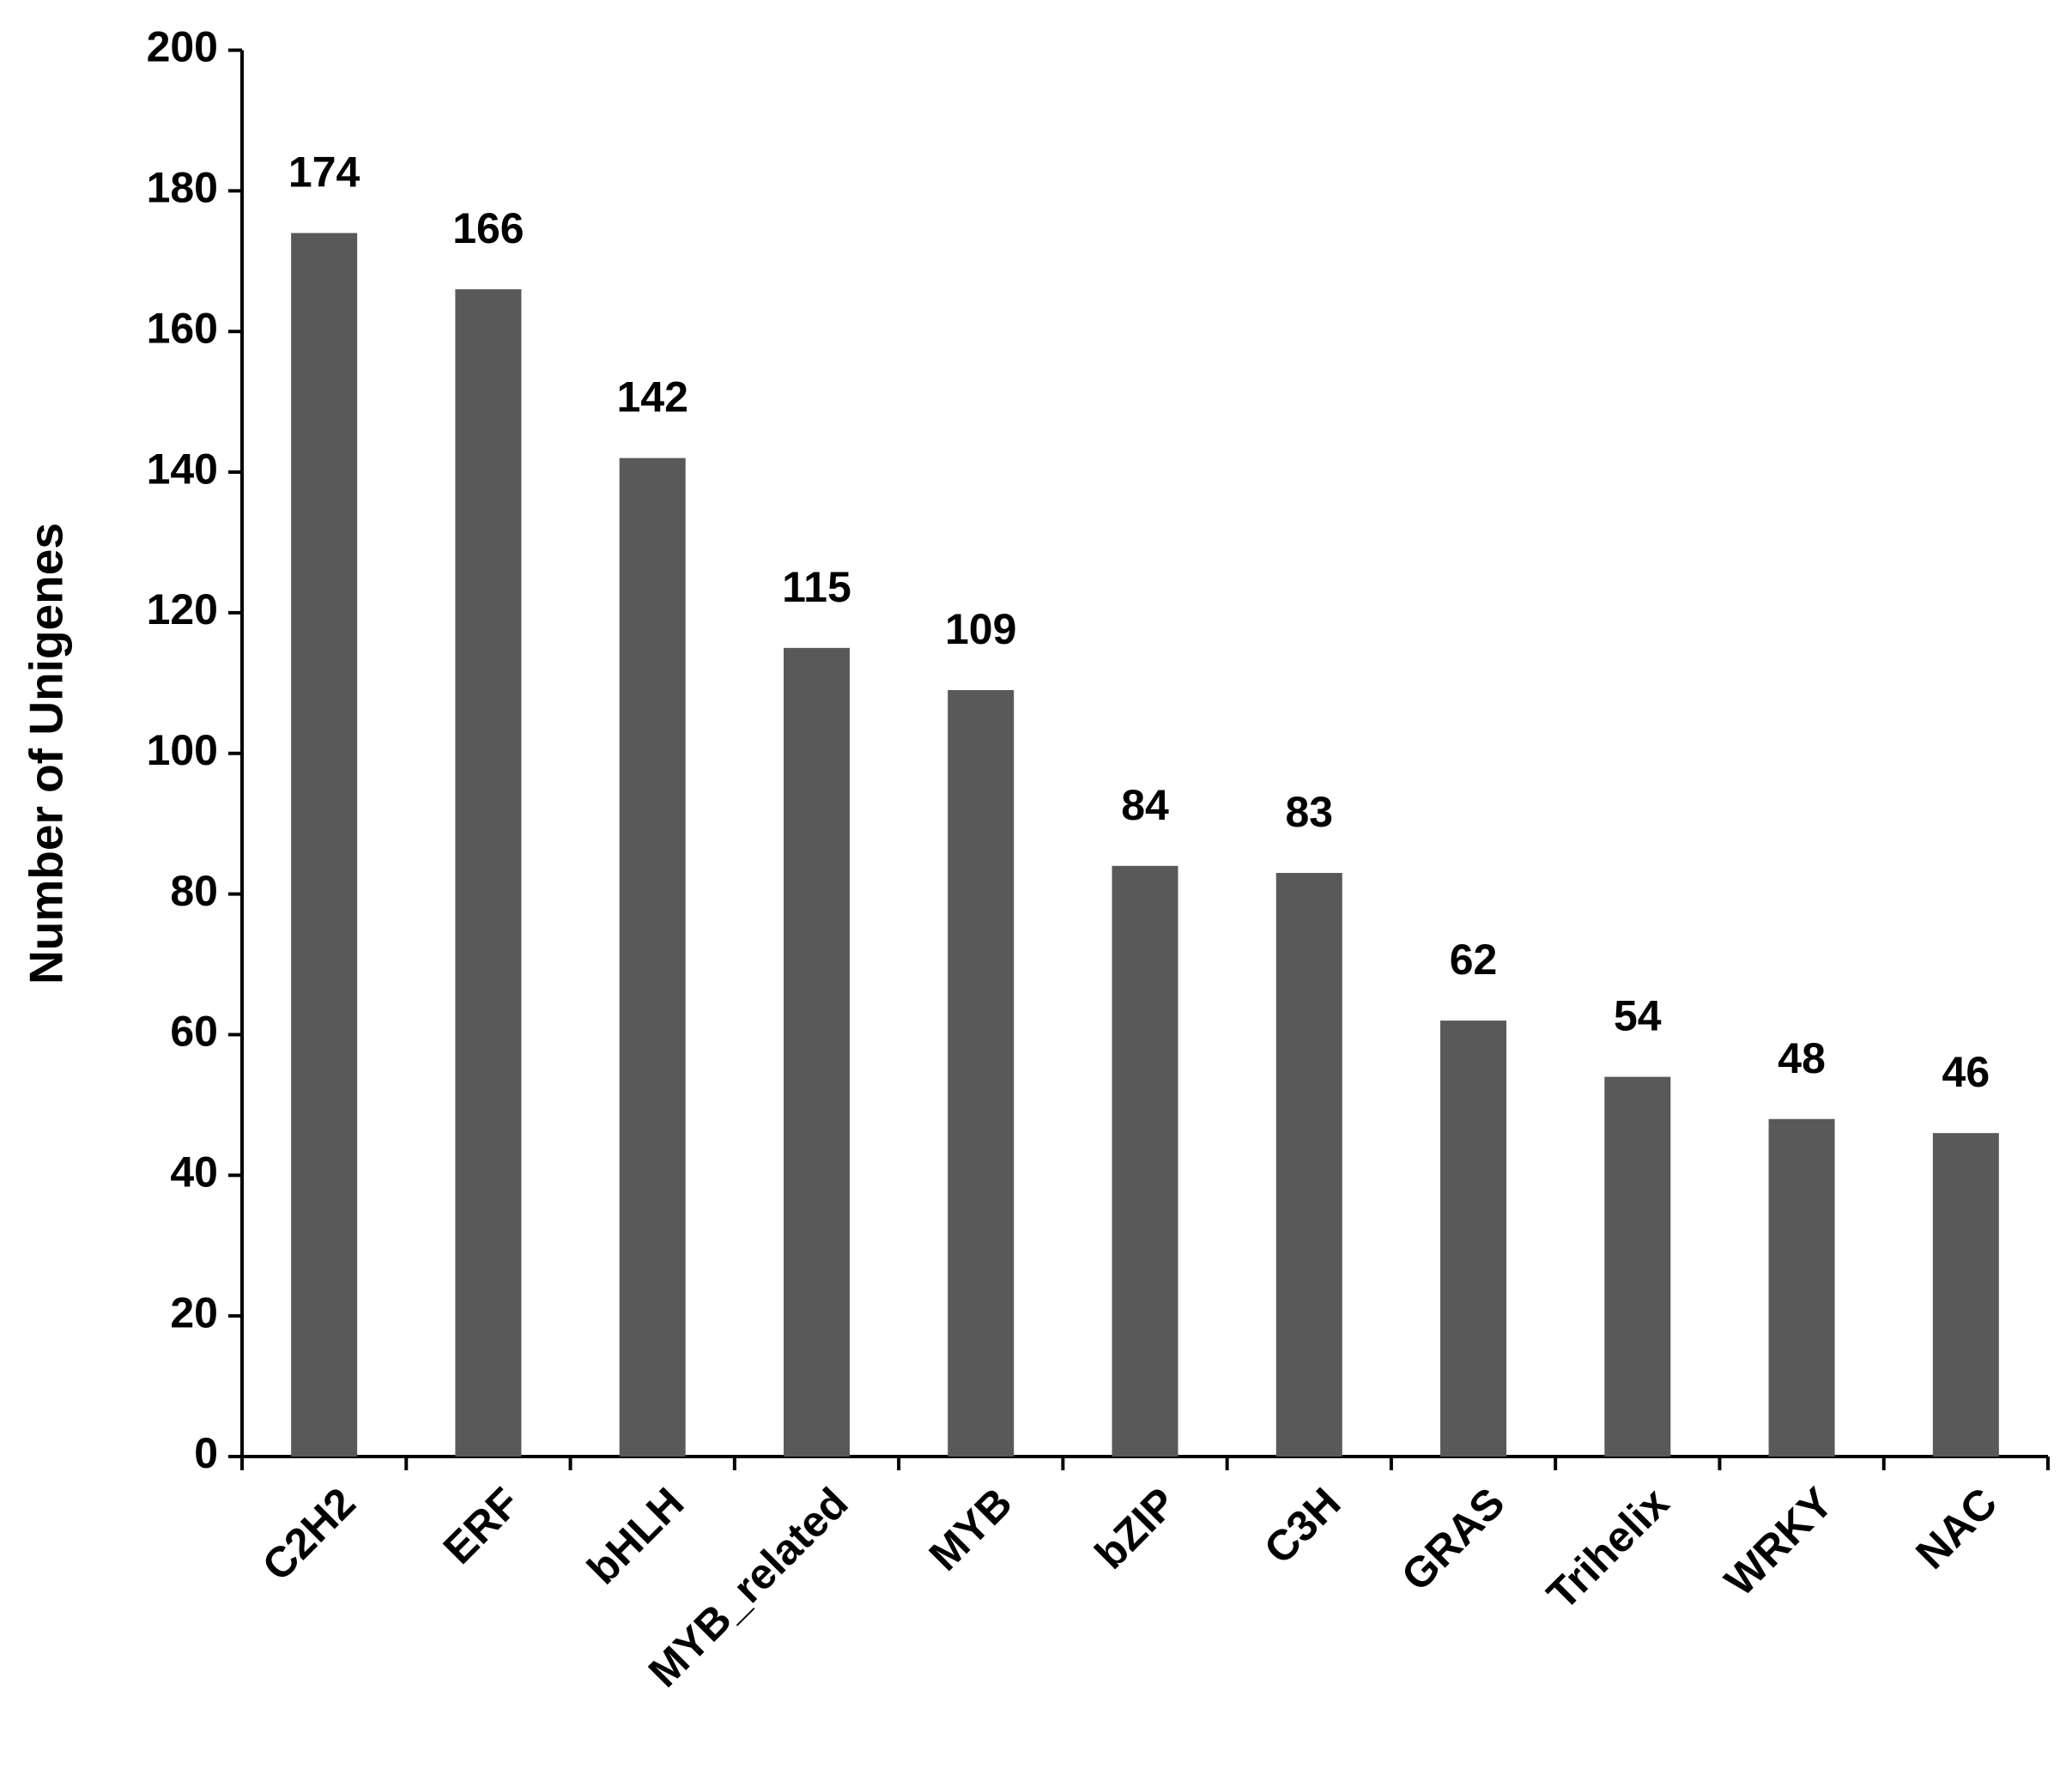 This screenshot has width=2072, height=1787. I want to click on y-tick-label: 80, so click(194, 891).